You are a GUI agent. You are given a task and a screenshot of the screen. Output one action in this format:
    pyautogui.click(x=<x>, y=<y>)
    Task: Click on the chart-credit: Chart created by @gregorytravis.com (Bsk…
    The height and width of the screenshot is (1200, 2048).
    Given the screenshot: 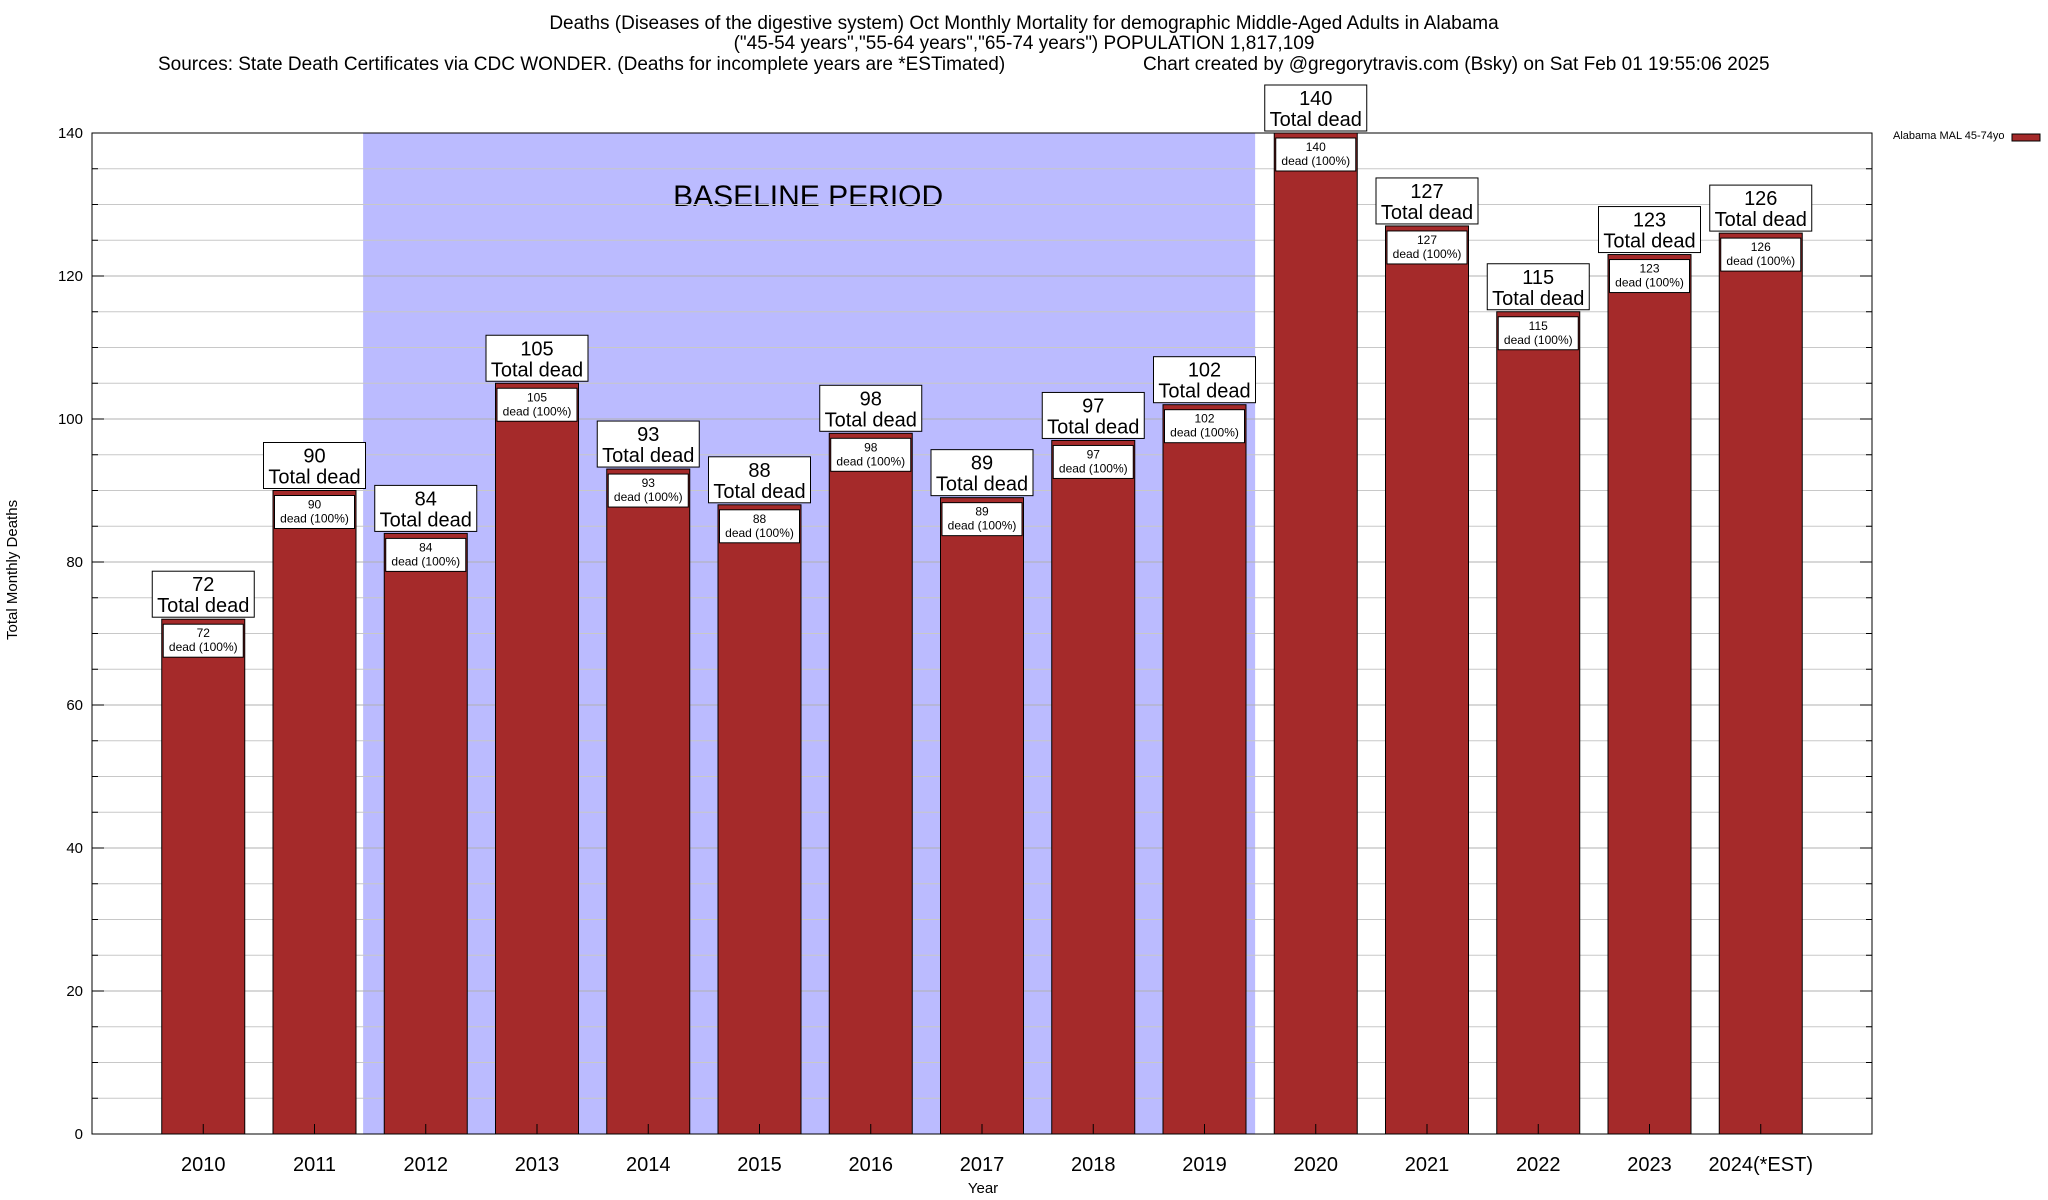 What is the action you would take?
    pyautogui.click(x=1456, y=64)
    